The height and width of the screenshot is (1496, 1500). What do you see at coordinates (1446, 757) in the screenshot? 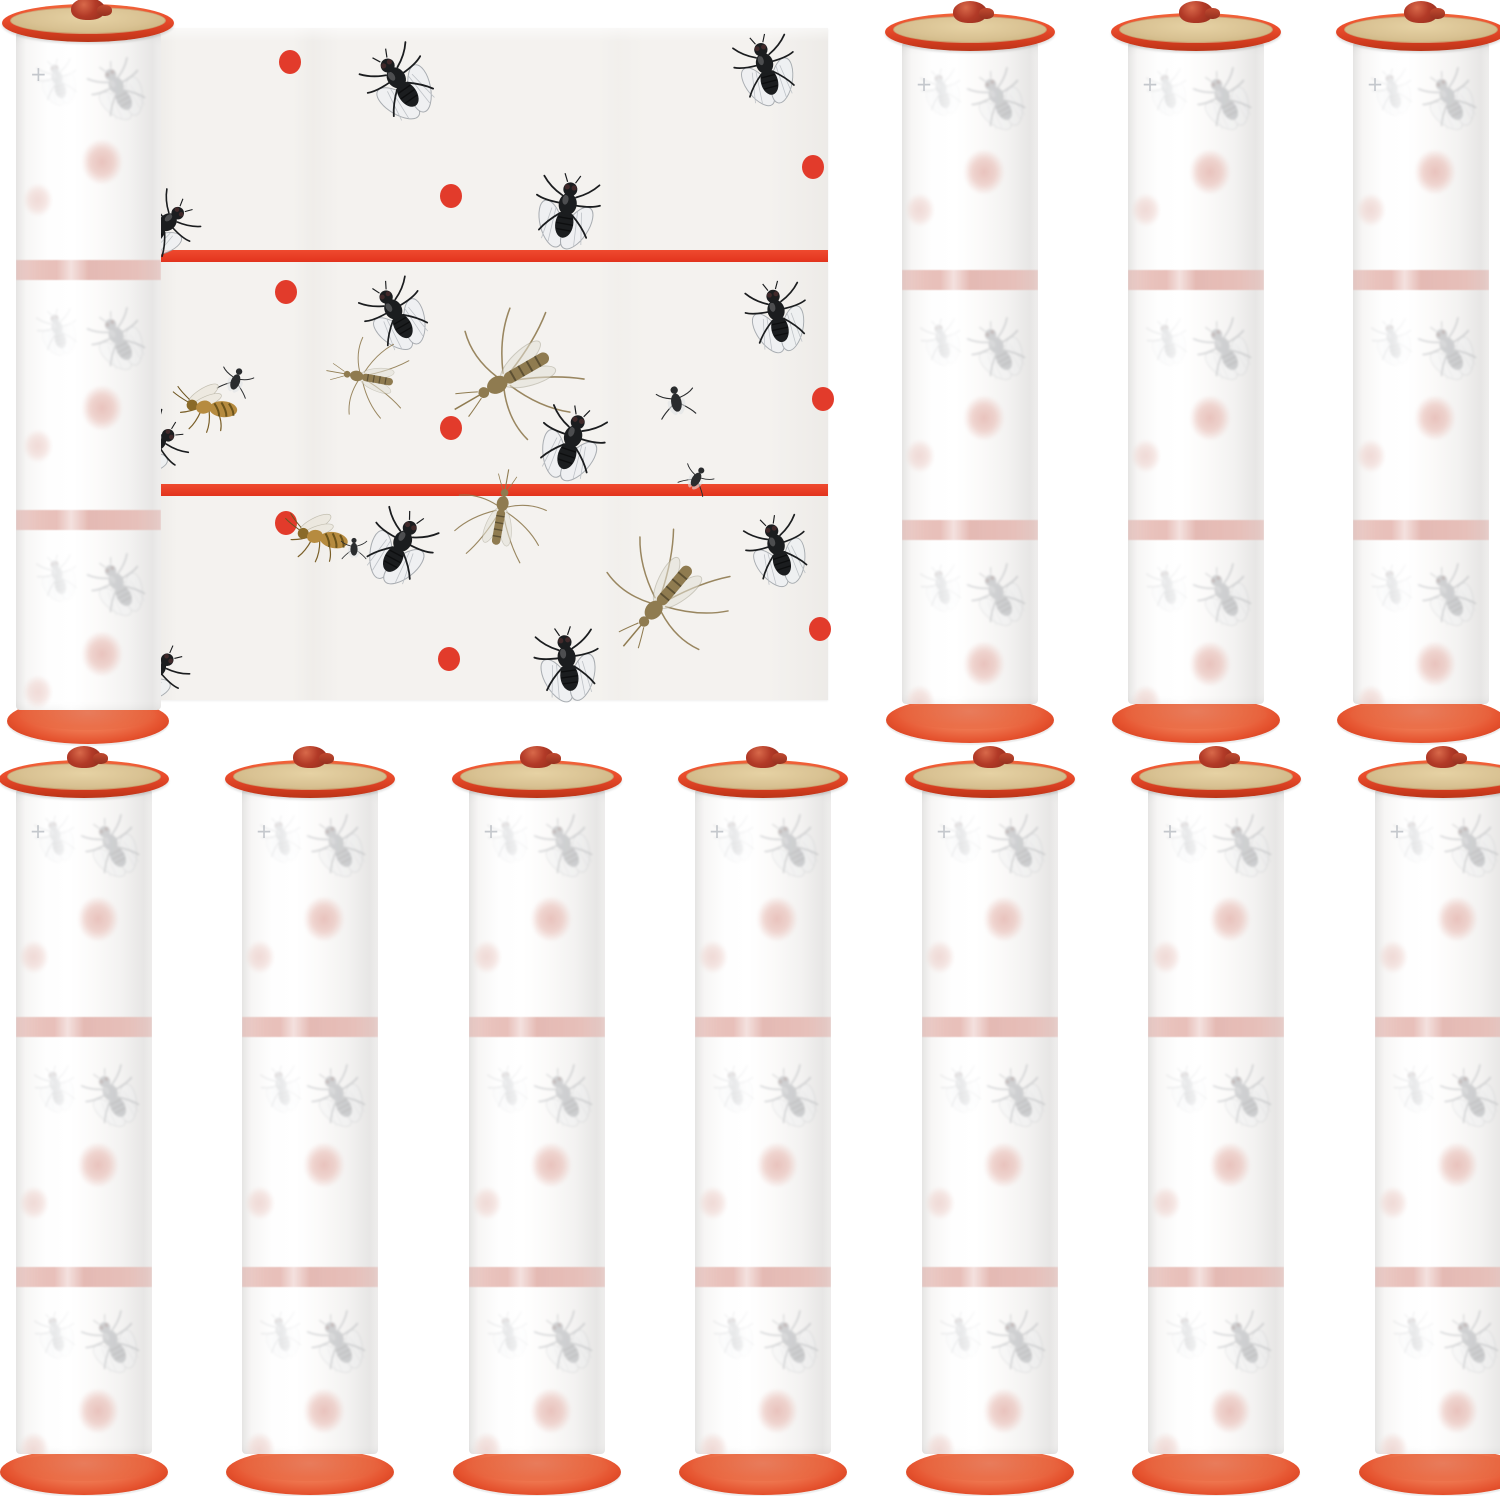
I see `cap-hanger-knob` at bounding box center [1446, 757].